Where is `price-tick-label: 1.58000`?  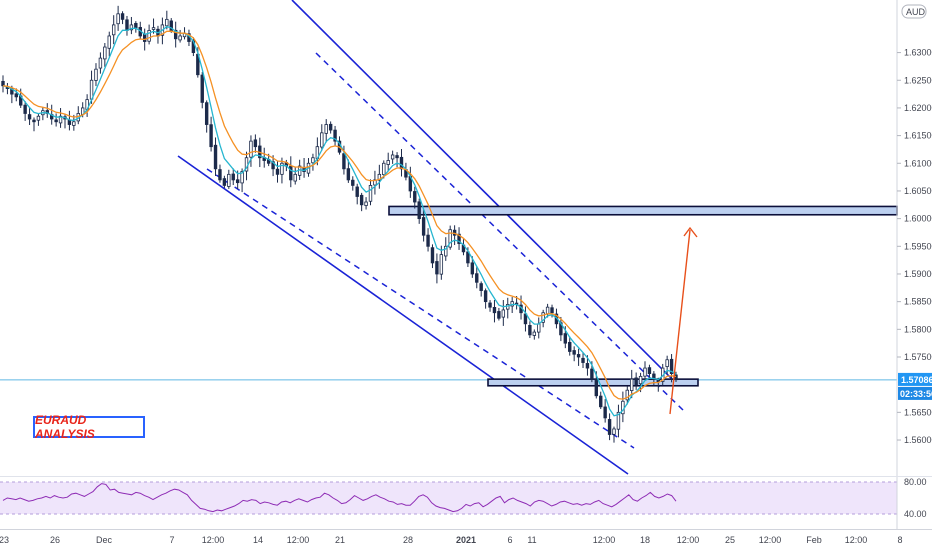
price-tick-label: 1.58000 is located at coordinates (918, 329).